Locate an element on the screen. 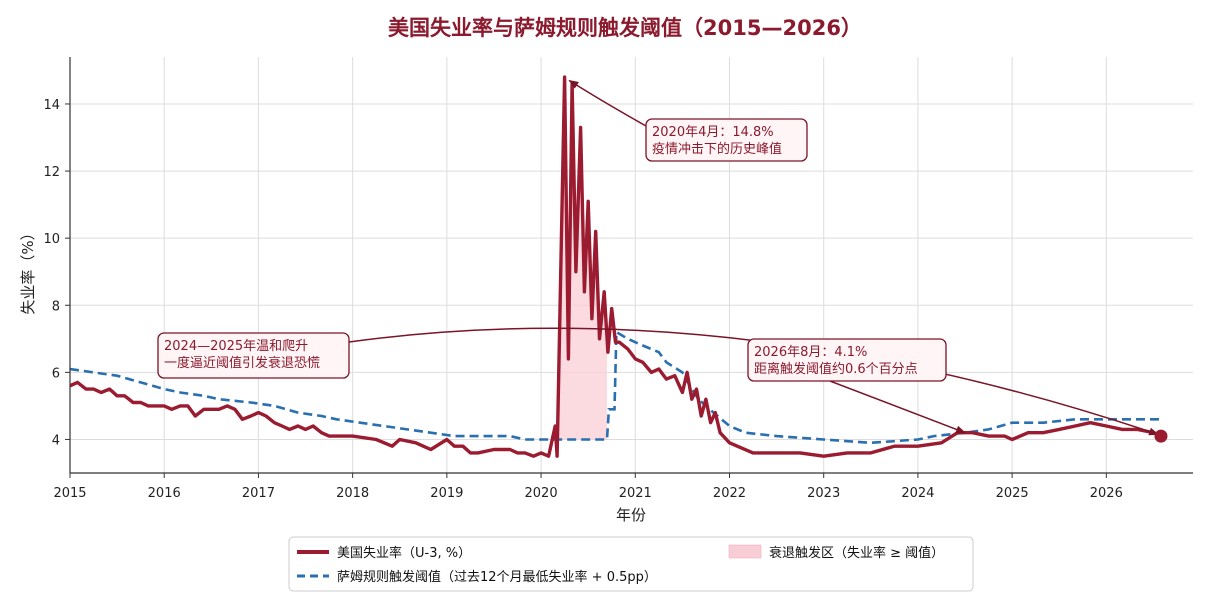 The image size is (1210, 616). x-tick-label: 2022 is located at coordinates (729, 493).